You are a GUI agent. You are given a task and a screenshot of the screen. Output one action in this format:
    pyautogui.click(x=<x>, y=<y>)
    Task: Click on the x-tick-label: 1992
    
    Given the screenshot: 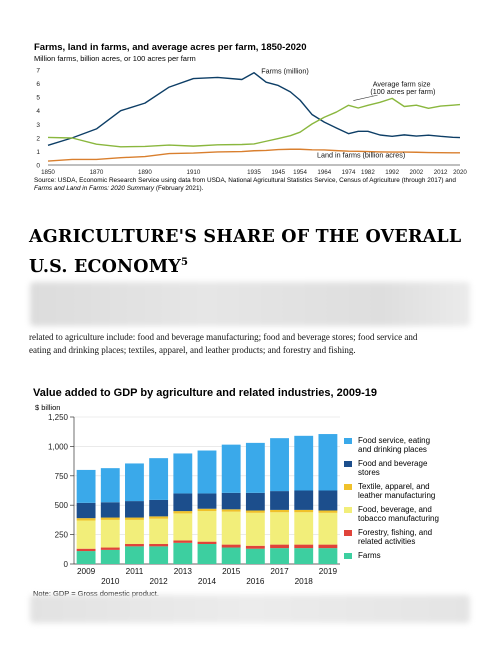 What is the action you would take?
    pyautogui.click(x=392, y=172)
    